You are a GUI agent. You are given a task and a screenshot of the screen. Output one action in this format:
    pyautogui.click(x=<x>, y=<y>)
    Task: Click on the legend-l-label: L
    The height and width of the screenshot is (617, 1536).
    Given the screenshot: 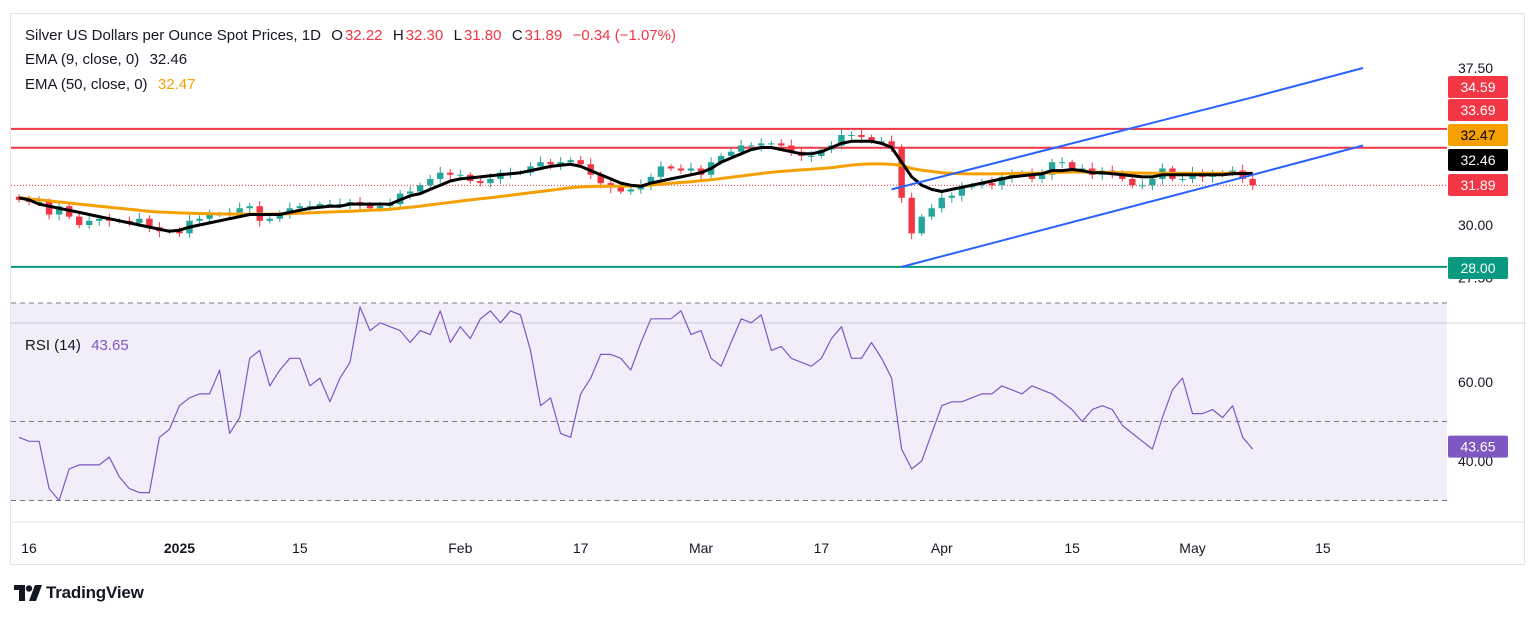 What is the action you would take?
    pyautogui.click(x=457, y=35)
    